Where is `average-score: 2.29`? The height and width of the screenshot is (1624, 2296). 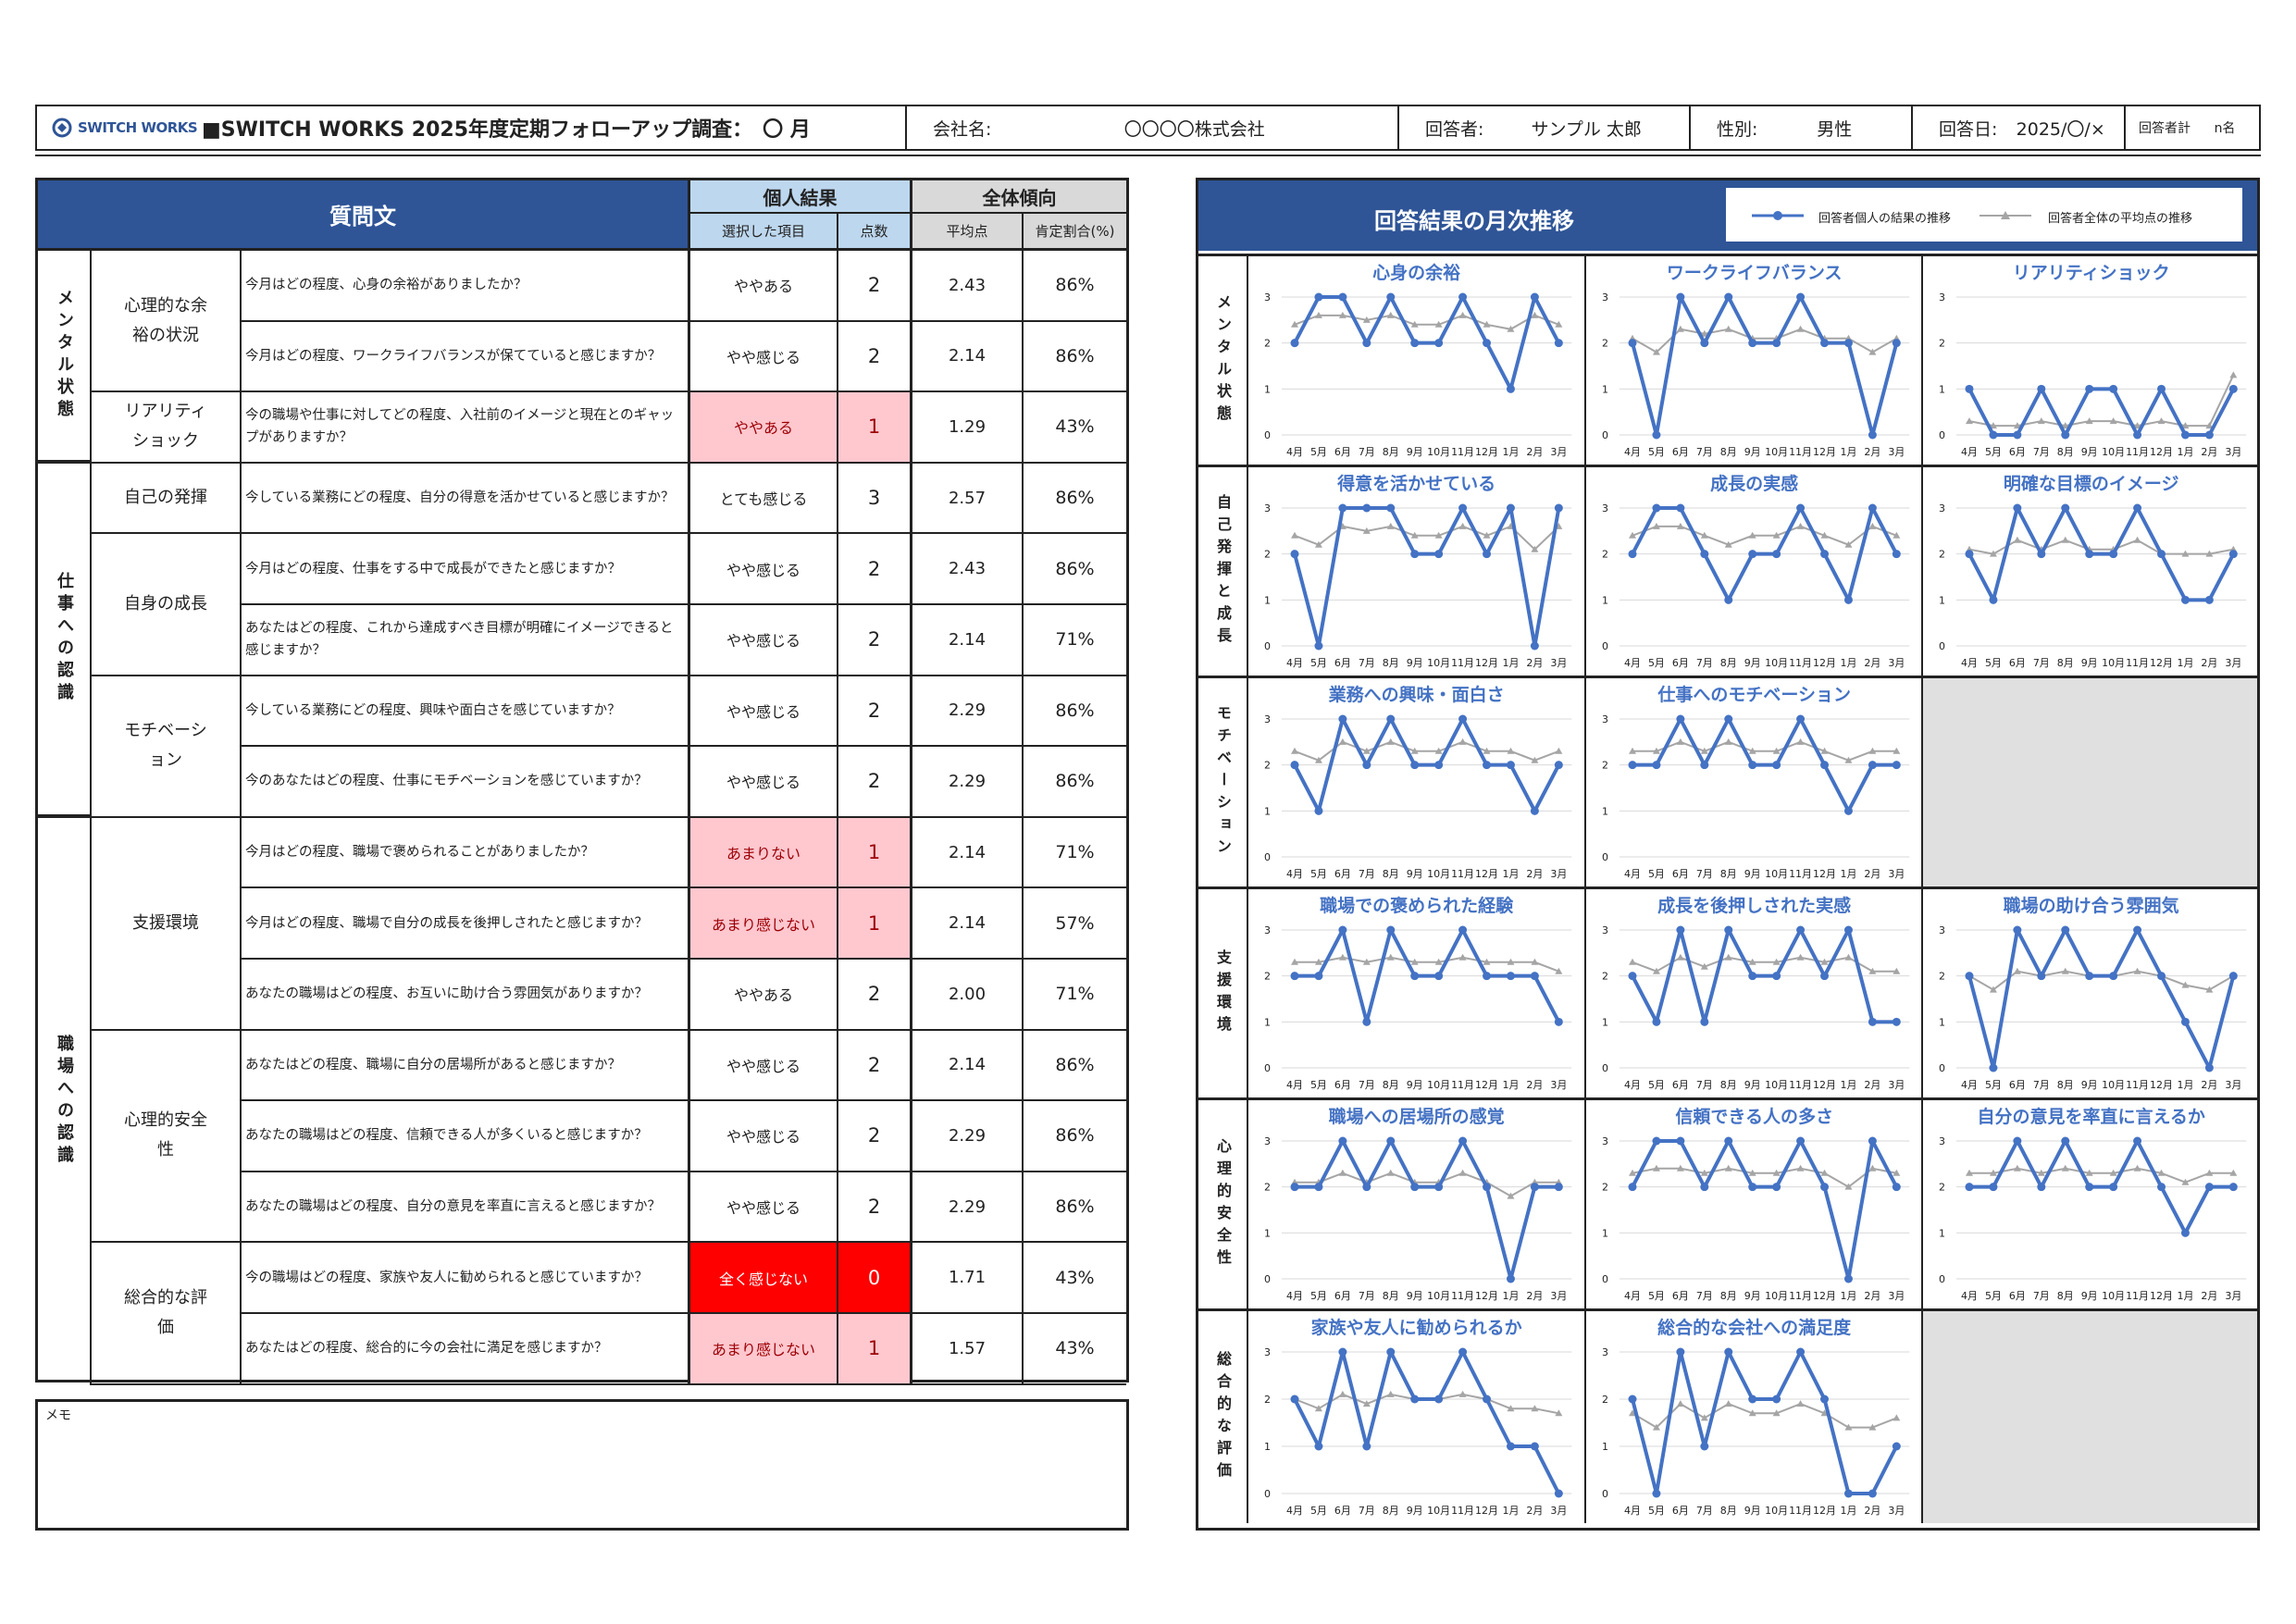
average-score: 2.29 is located at coordinates (968, 712).